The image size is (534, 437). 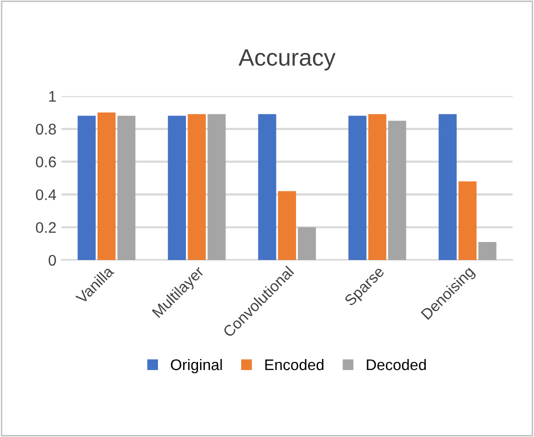 I want to click on y-tick-label: 0.8, so click(x=46, y=129).